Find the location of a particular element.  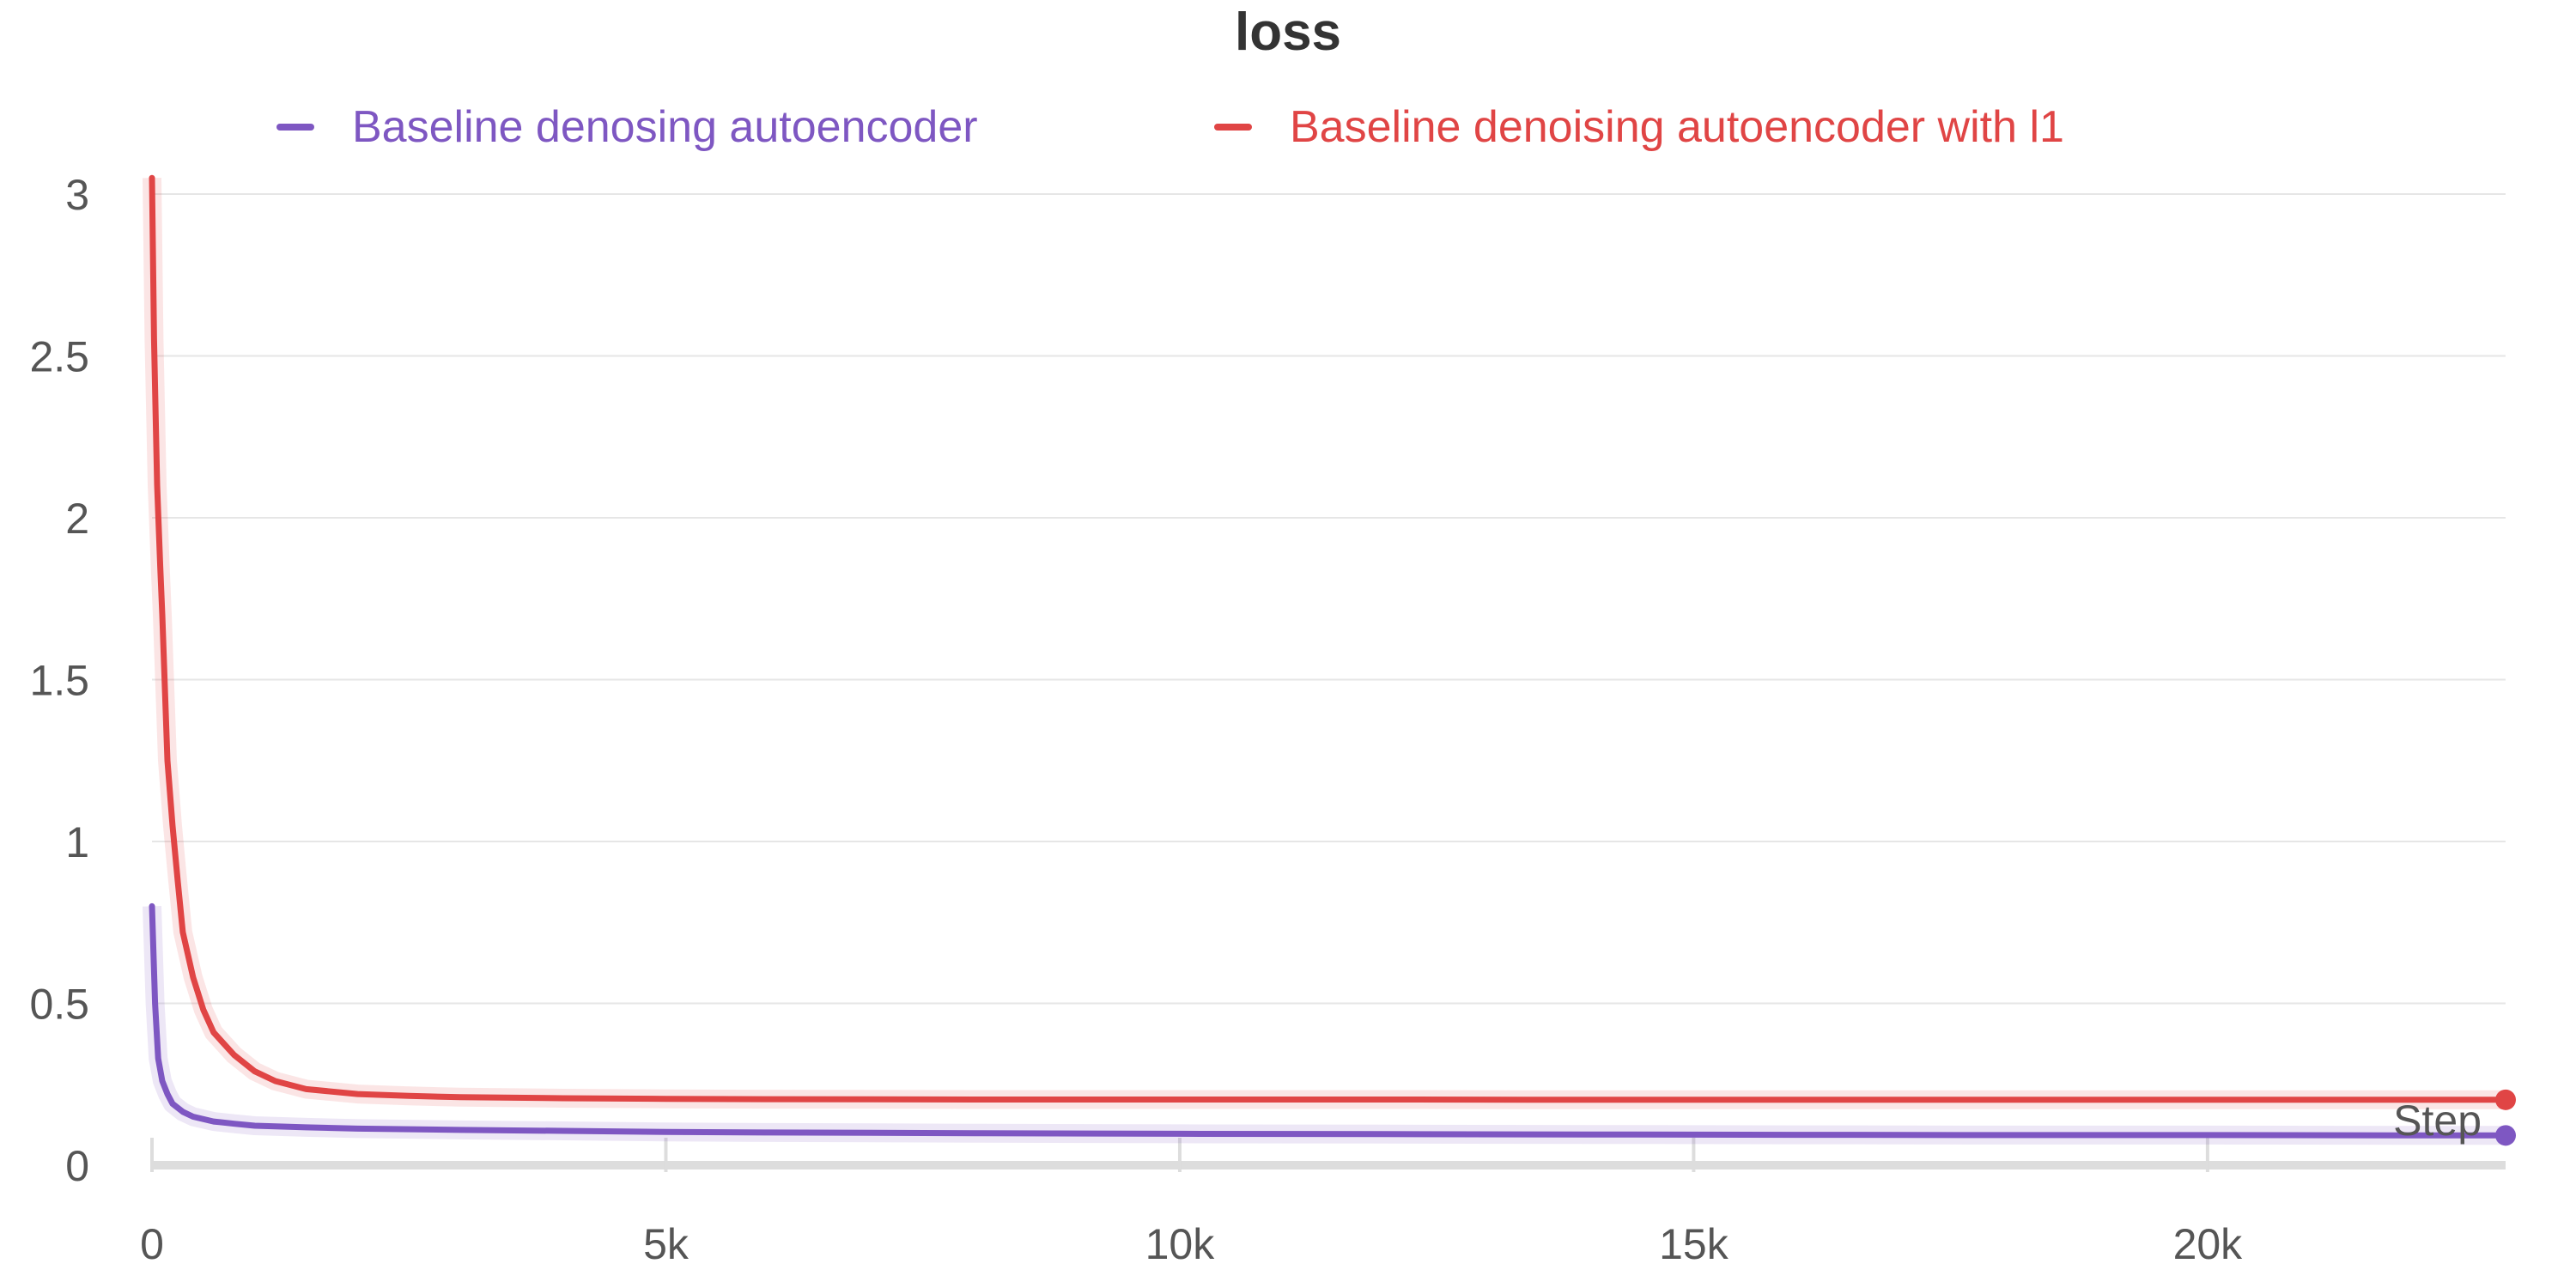

y-tick-label-0: 0 is located at coordinates (77, 1166).